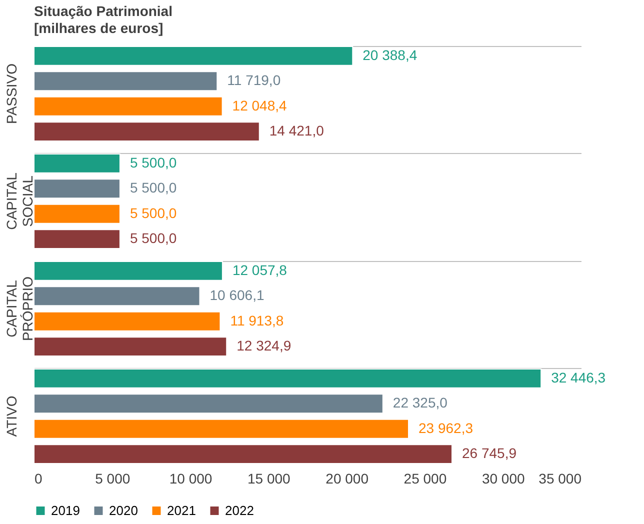 This screenshot has height=524, width=644. I want to click on chart-subtitle: [milhares de euros], so click(99, 28).